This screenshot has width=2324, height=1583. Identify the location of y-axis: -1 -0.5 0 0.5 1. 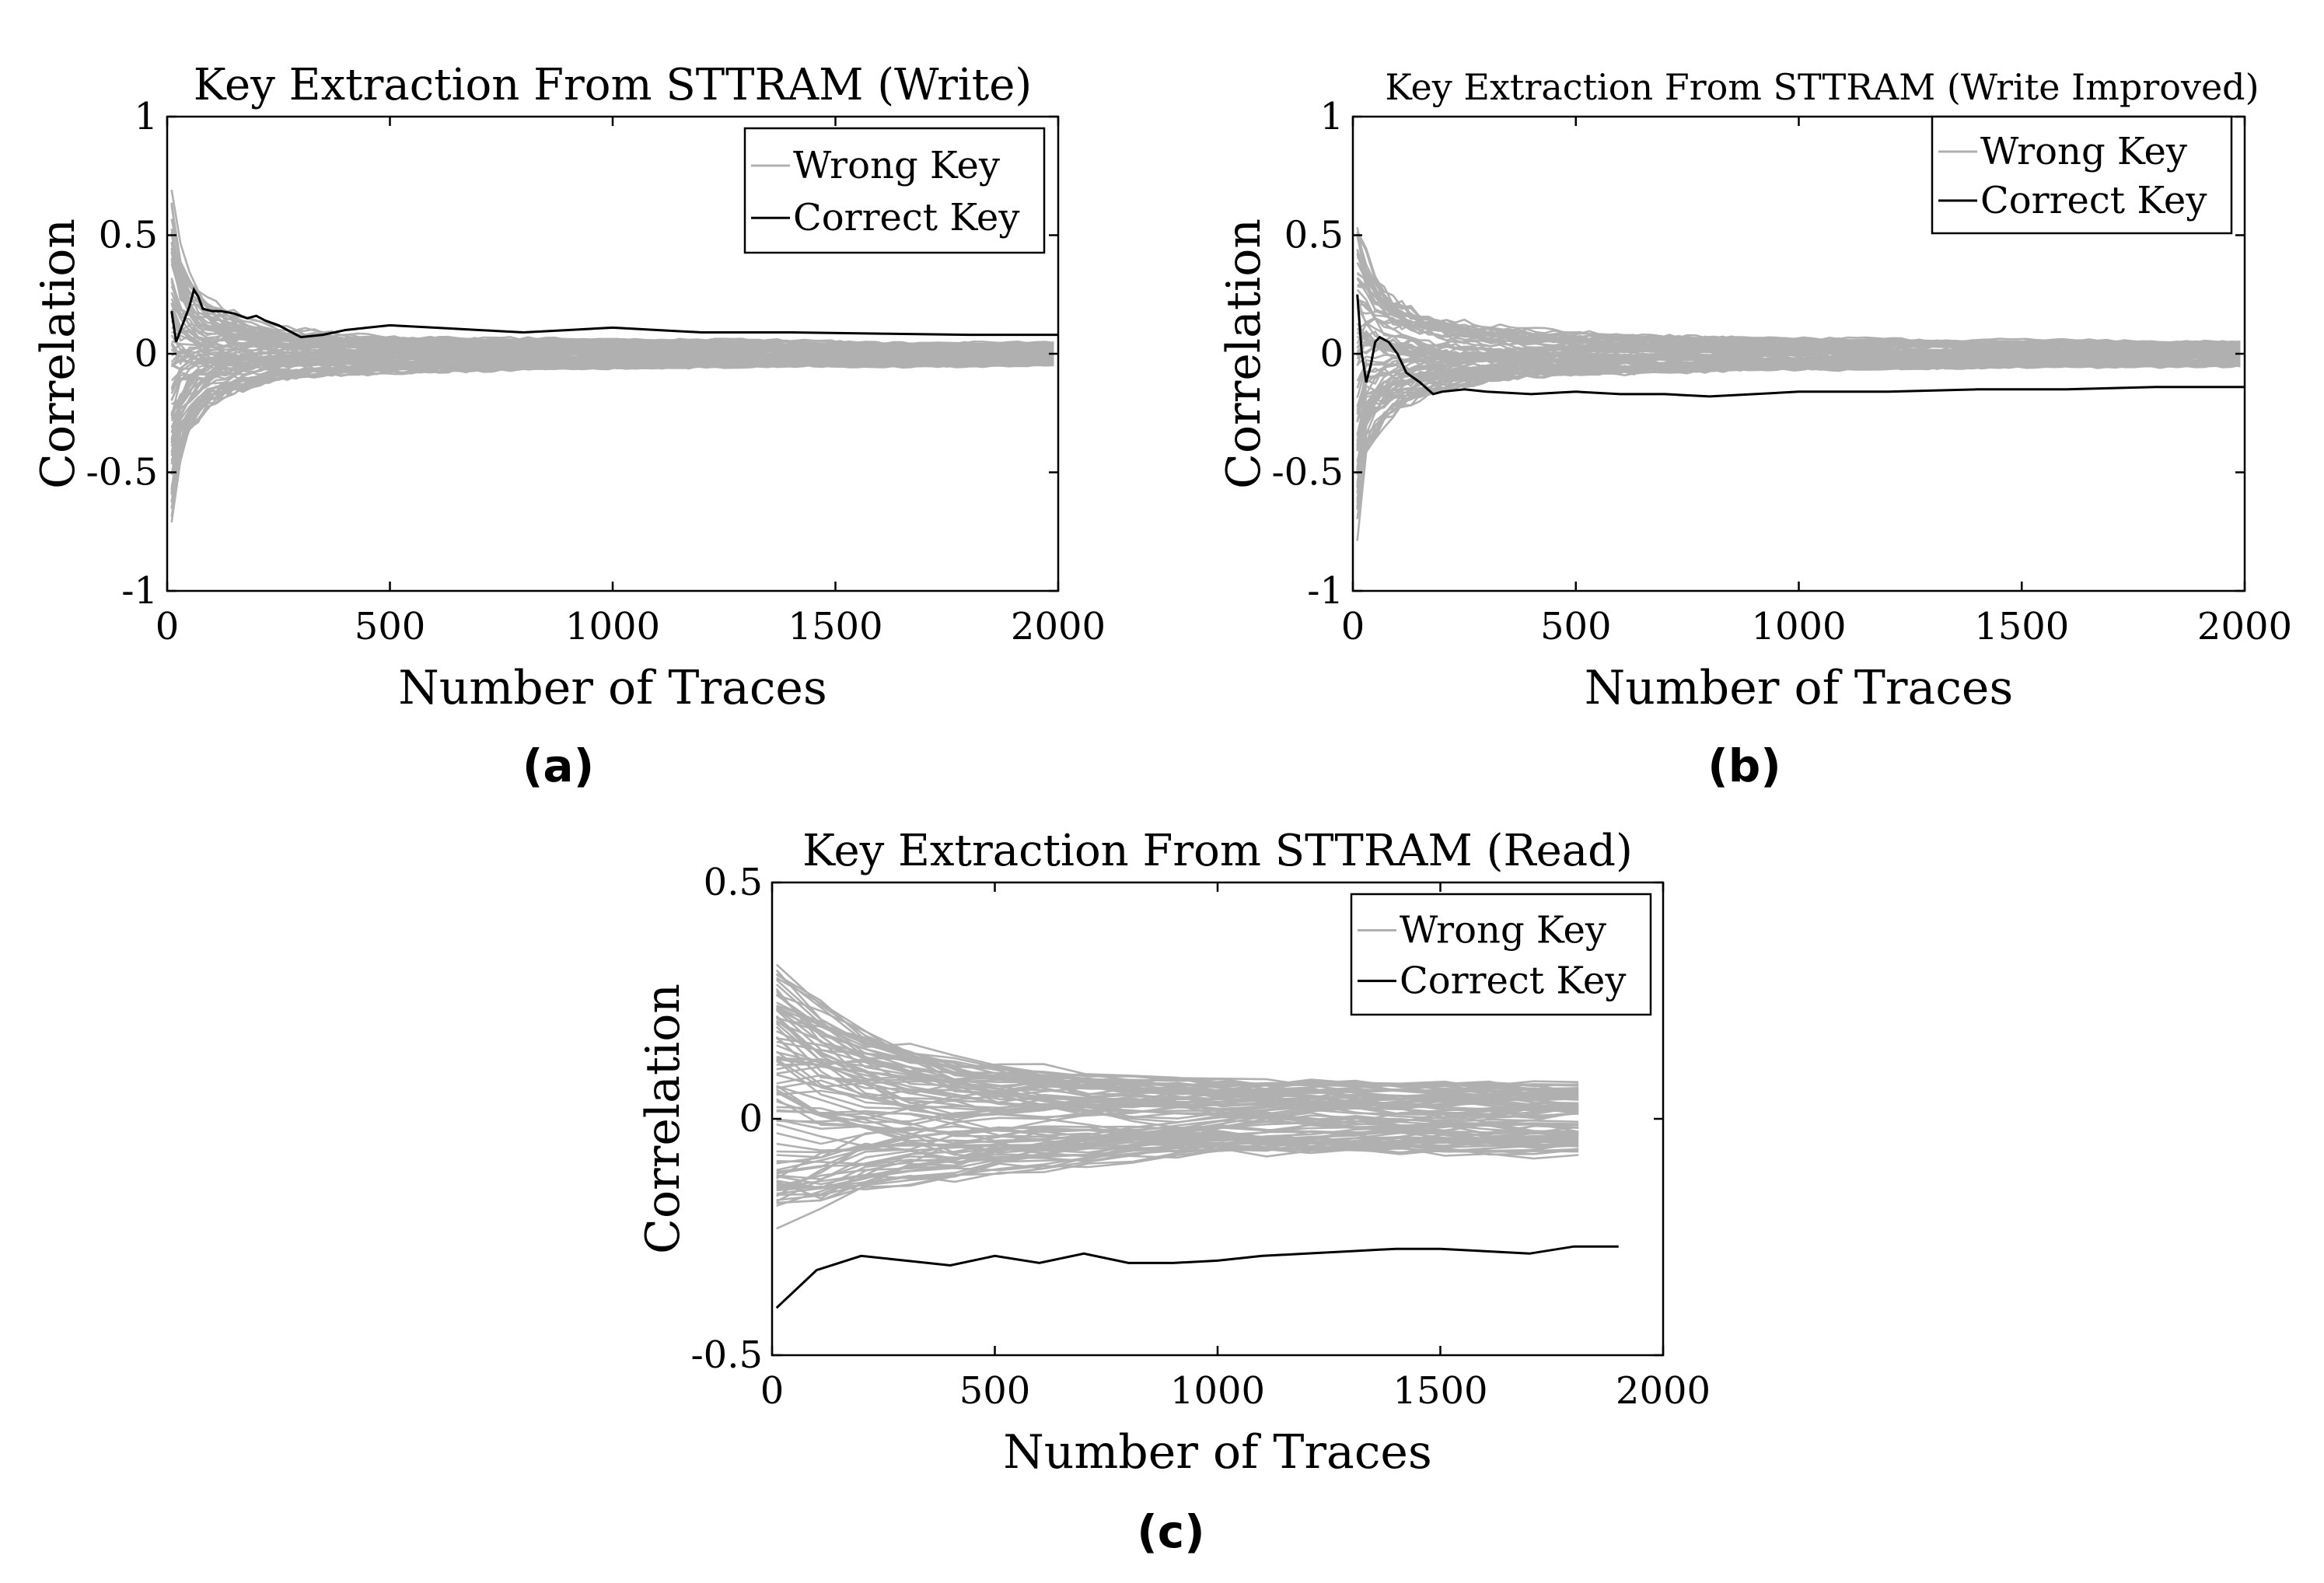
(1758, 354).